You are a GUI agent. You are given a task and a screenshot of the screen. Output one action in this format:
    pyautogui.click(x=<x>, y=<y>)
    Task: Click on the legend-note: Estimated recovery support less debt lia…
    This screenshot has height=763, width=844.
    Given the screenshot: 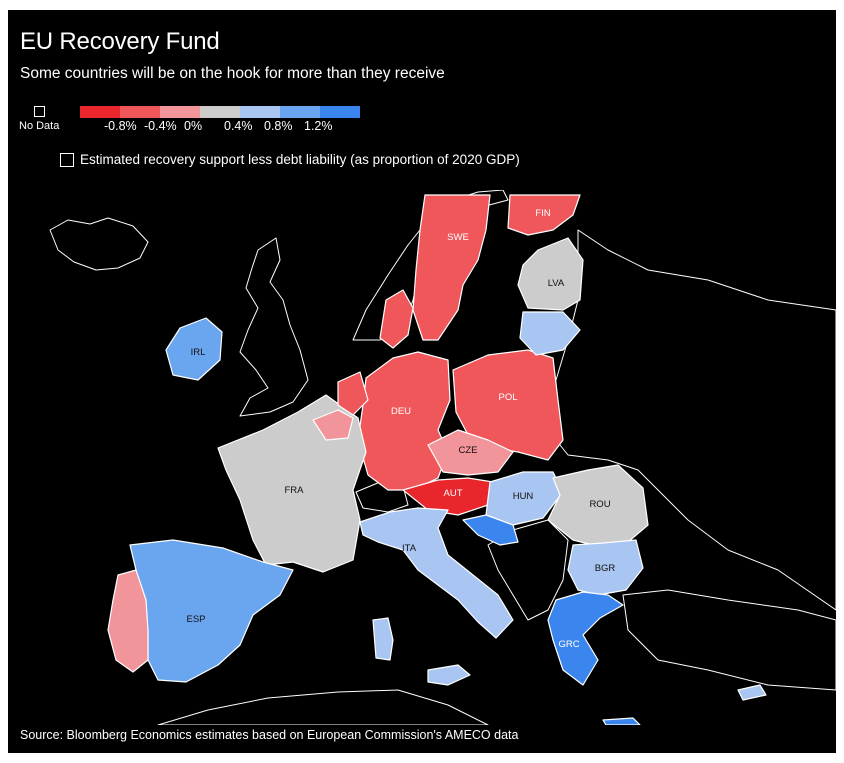 What is the action you would take?
    pyautogui.click(x=300, y=159)
    